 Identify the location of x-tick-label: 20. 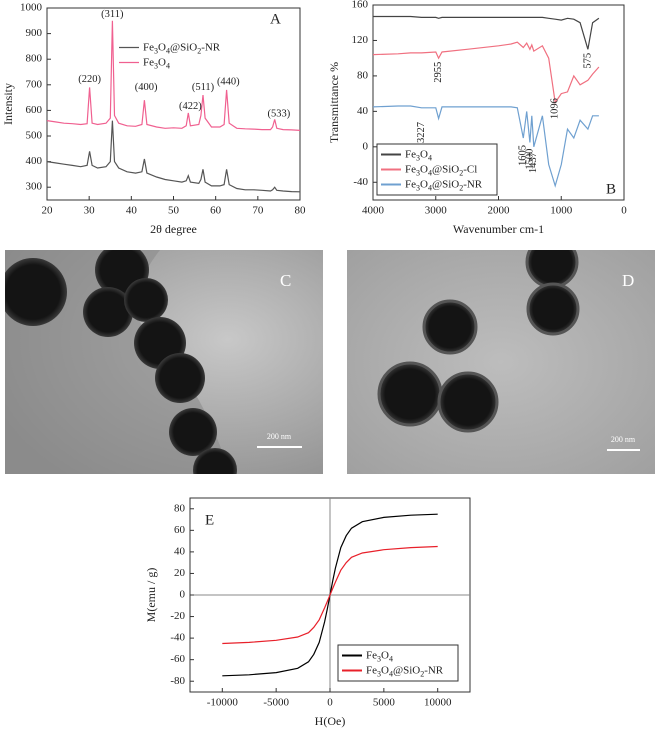
(48, 211).